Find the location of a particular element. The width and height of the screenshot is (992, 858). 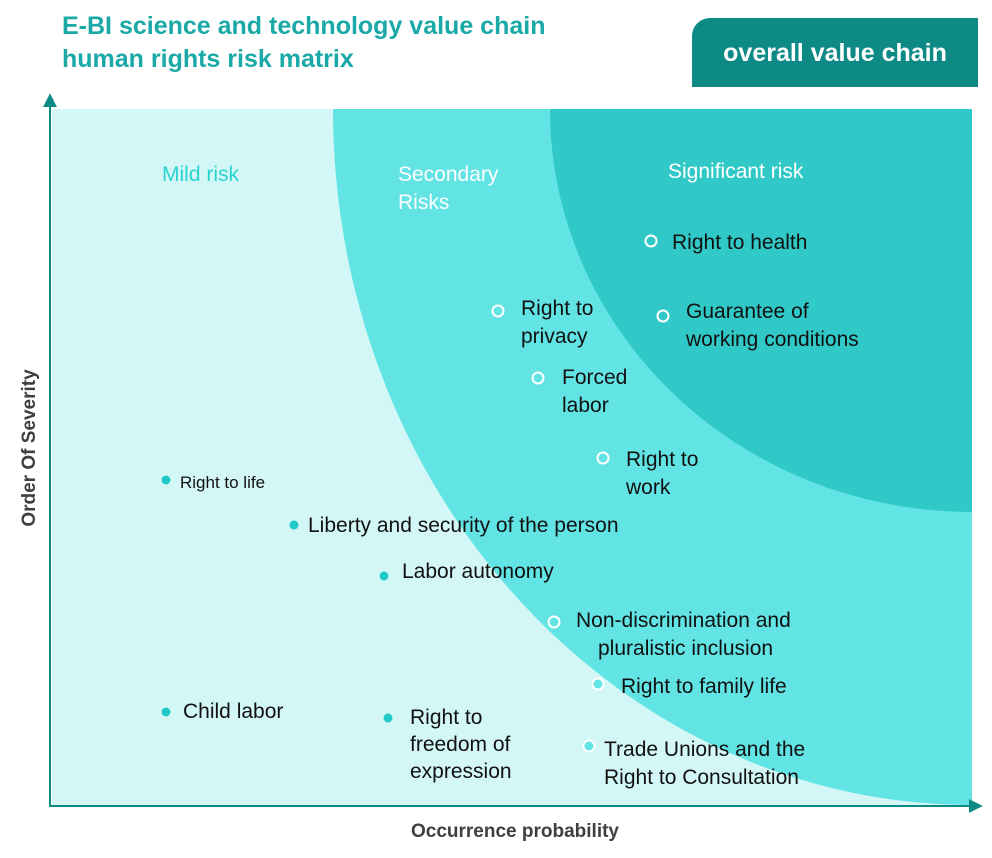

risk-item-label: Right to freedom of expression is located at coordinates (461, 744).